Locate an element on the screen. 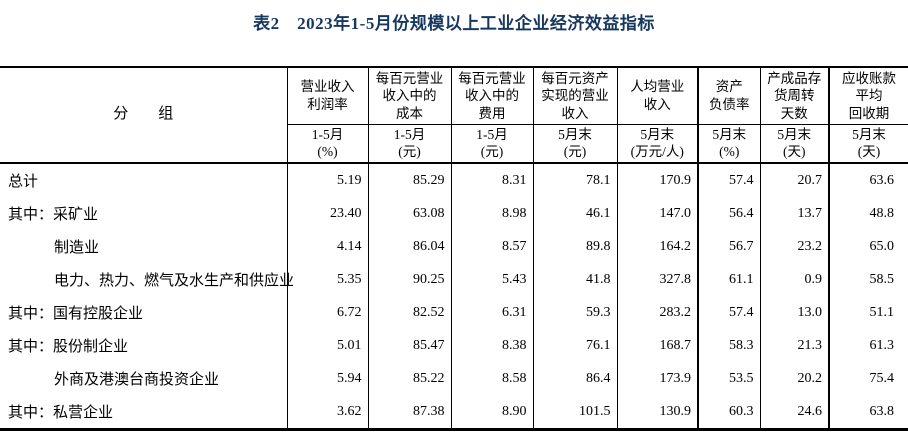 This screenshot has height=435, width=908. value-cell: 85.22 is located at coordinates (409, 378).